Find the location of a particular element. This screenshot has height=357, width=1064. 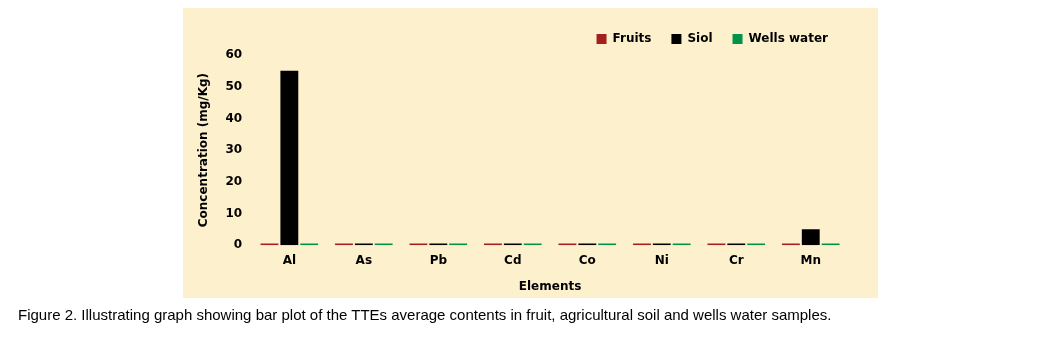

legend-label: Siol is located at coordinates (700, 38).